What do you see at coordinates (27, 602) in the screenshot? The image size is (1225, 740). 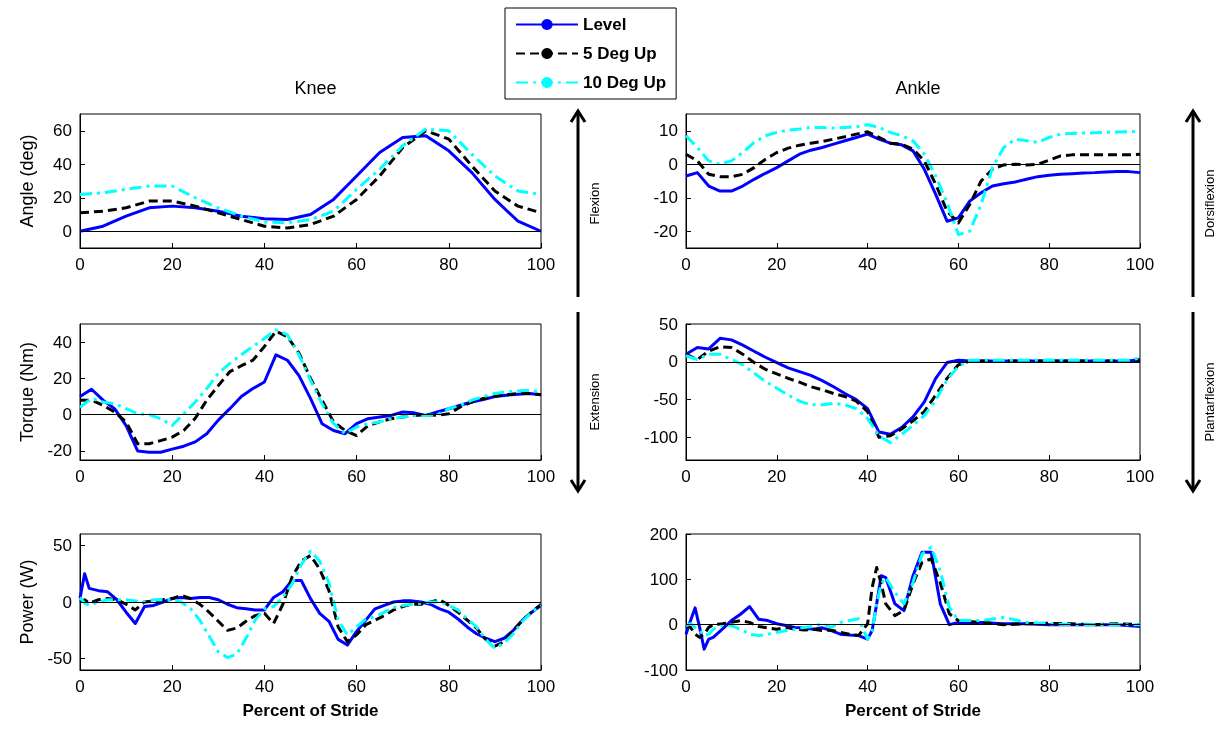 I see `y-axis-title: Power (W)` at bounding box center [27, 602].